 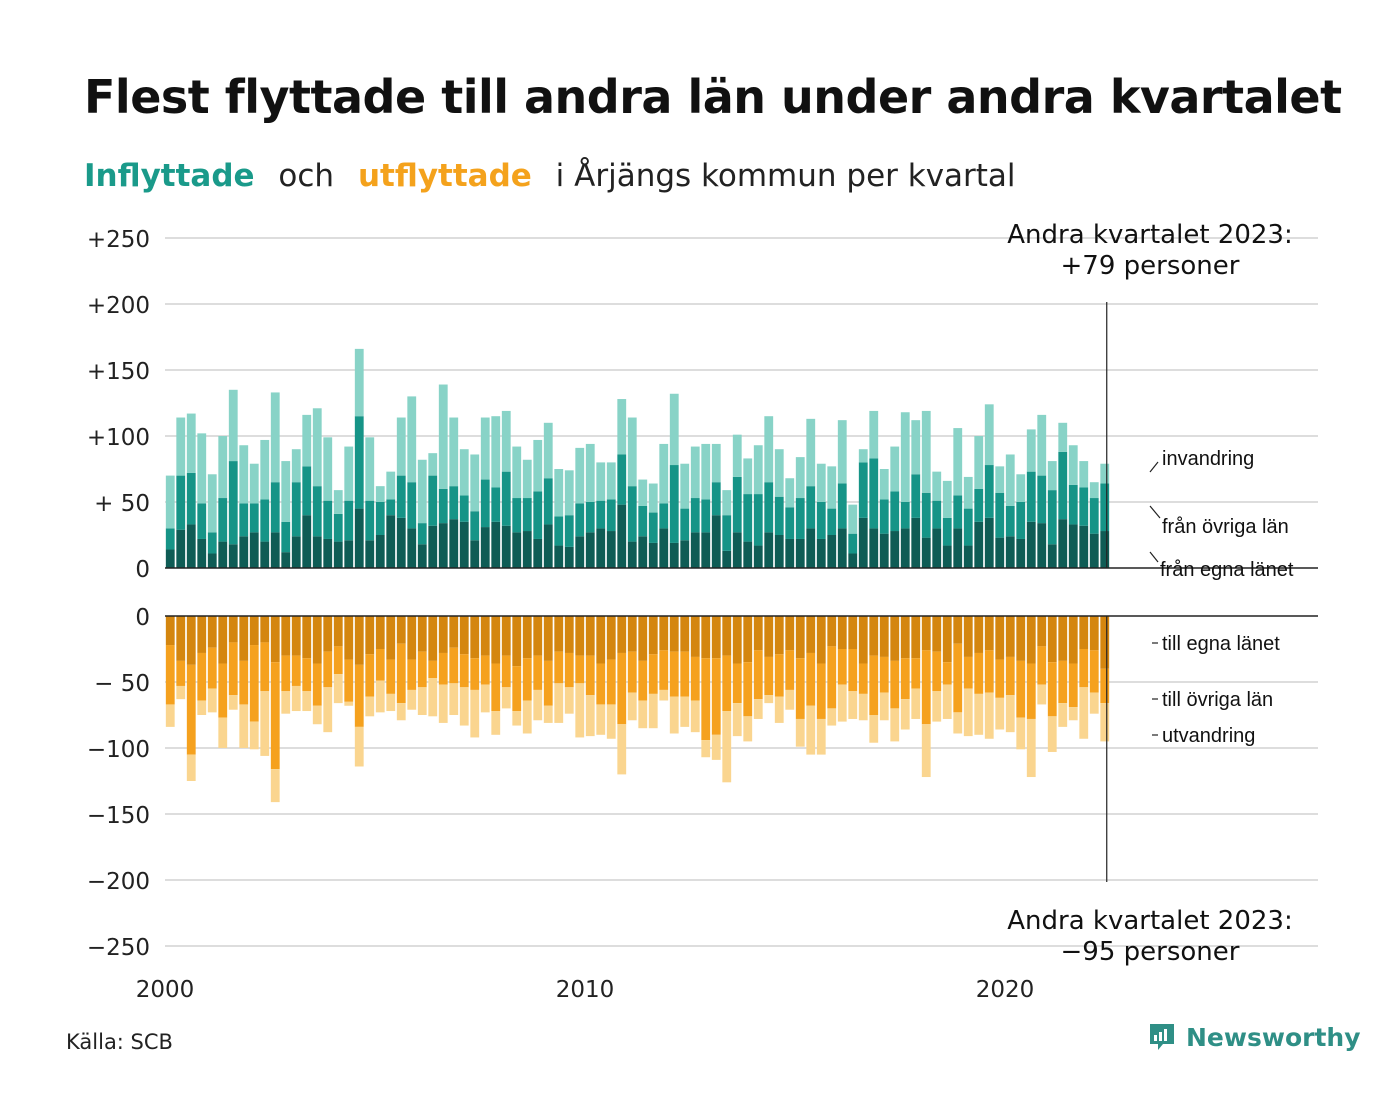 I want to click on y-tick-label-top: +200, so click(x=118, y=306).